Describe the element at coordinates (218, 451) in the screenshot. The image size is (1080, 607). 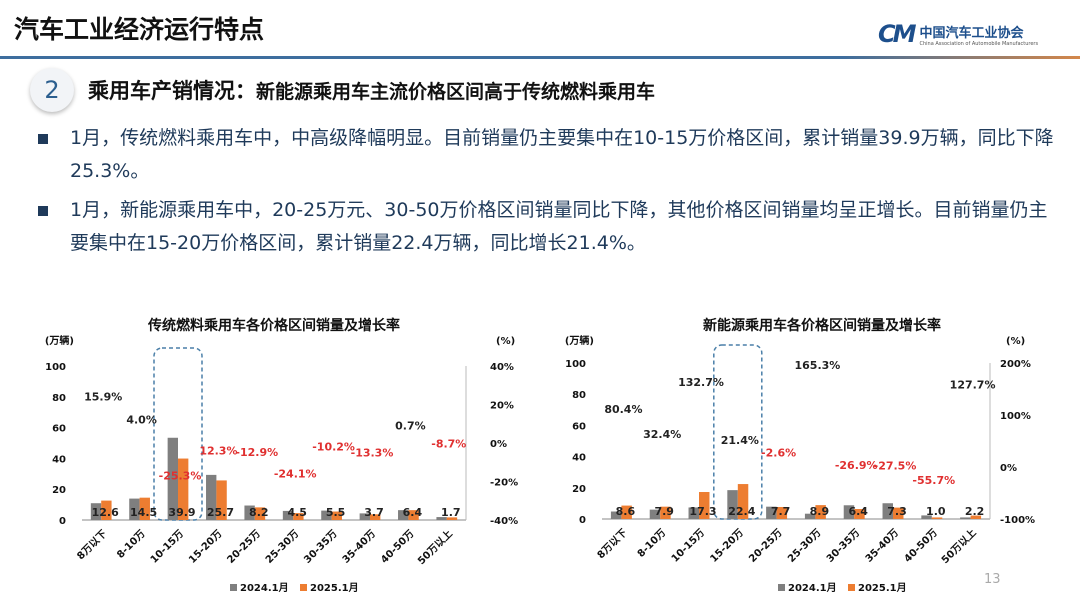
I see `growth-label: 12.3%` at that location.